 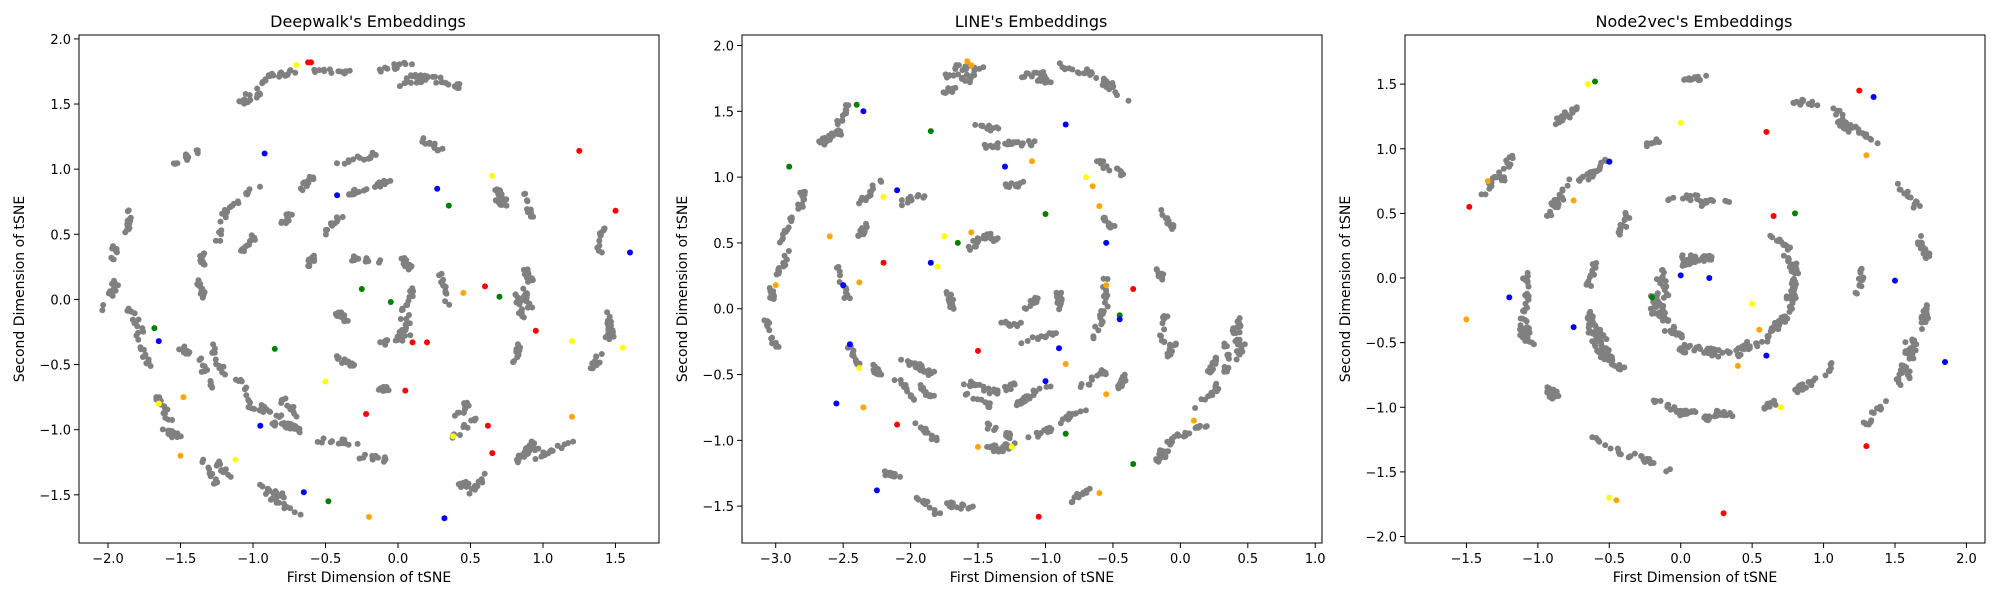 I want to click on x-tick-label: 0.5, so click(x=470, y=559).